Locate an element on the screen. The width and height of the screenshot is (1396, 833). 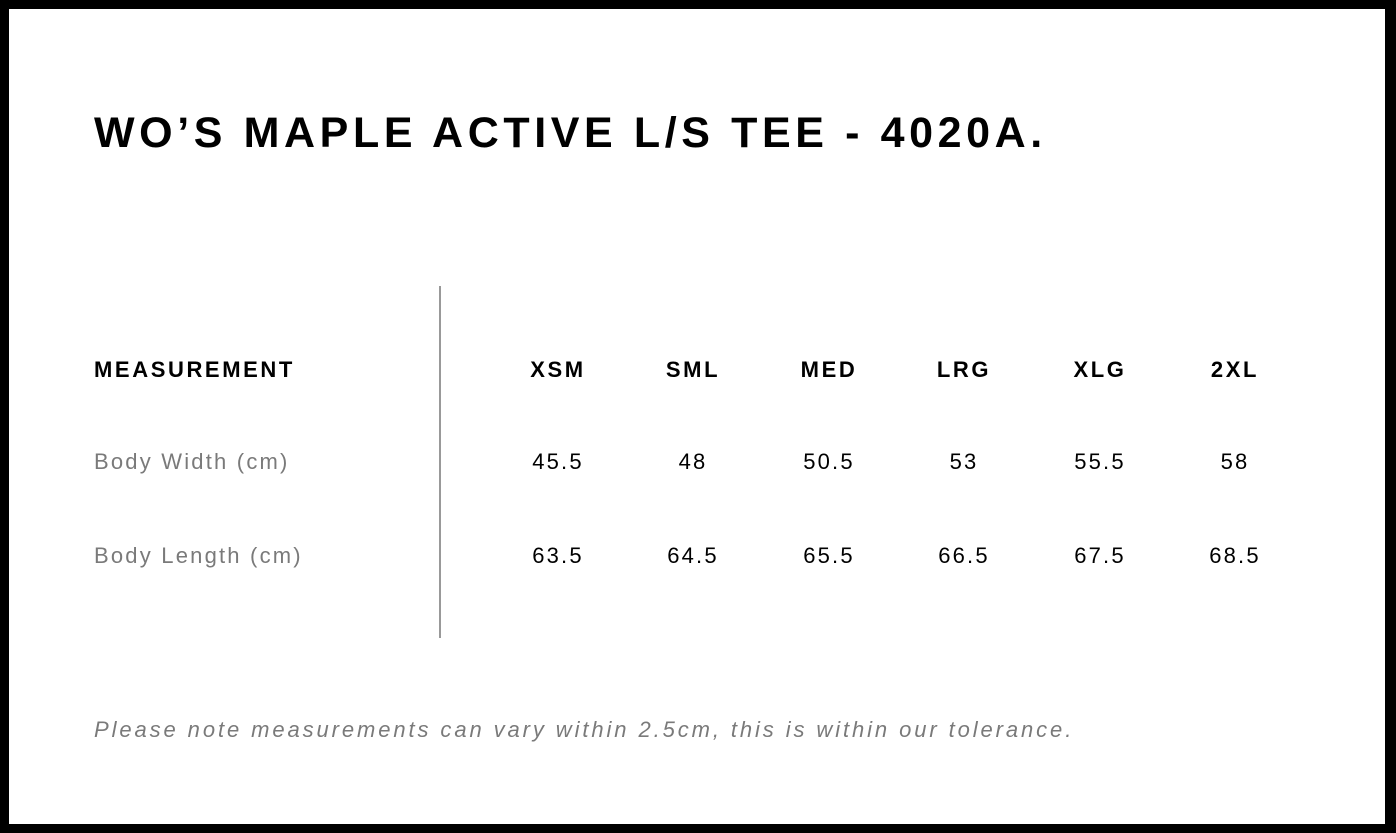
row-label: Body Length (cm) is located at coordinates (198, 555).